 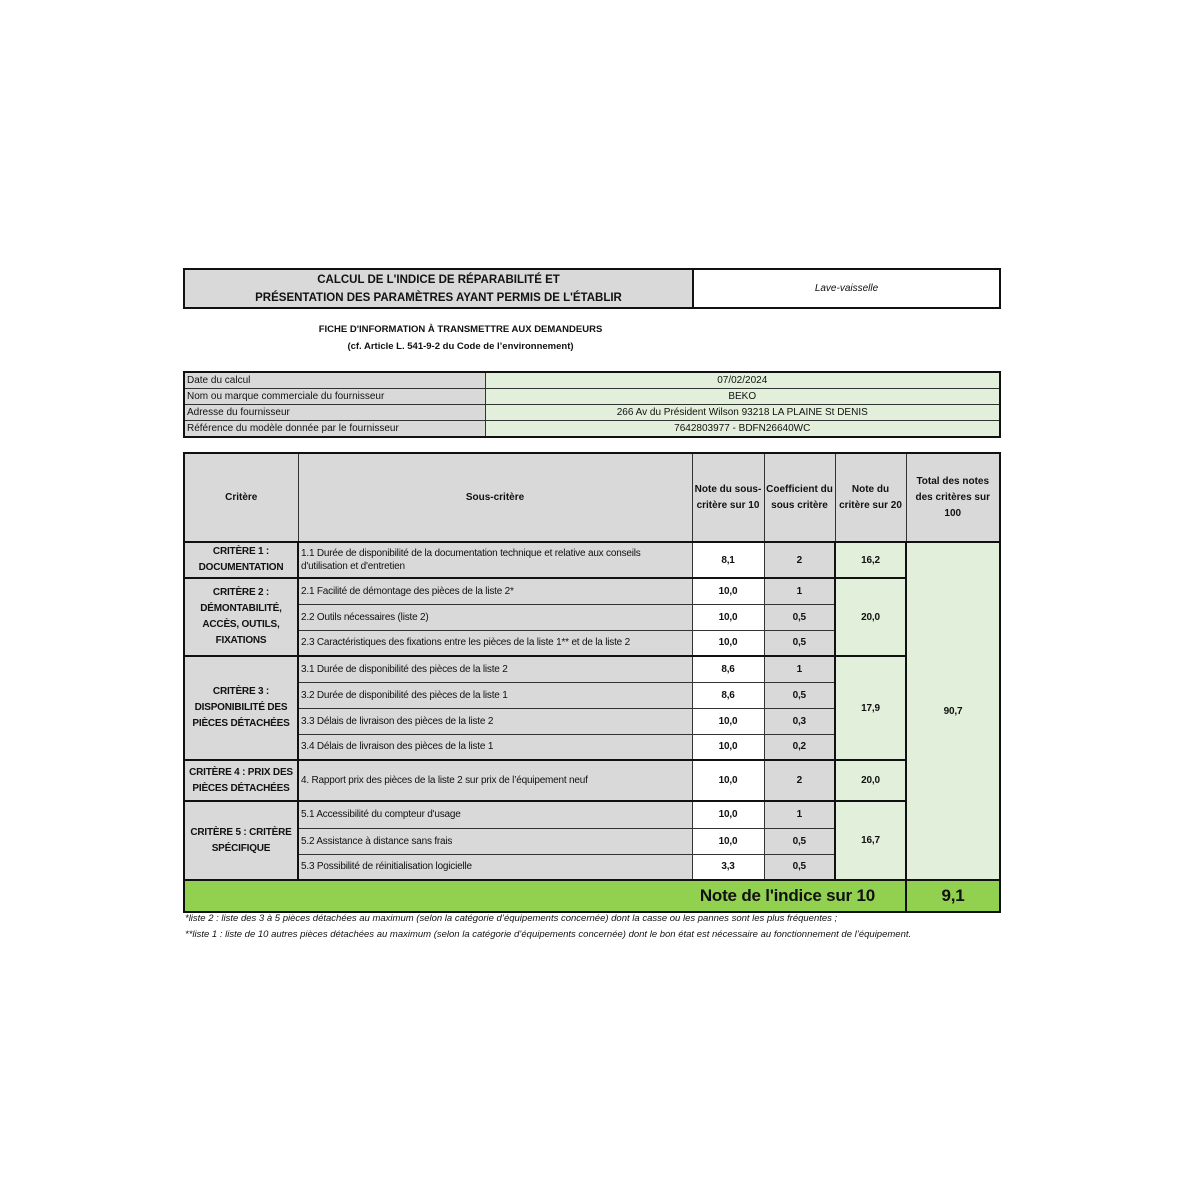 I want to click on index-label: Note de l'indice sur 10, so click(x=545, y=896).